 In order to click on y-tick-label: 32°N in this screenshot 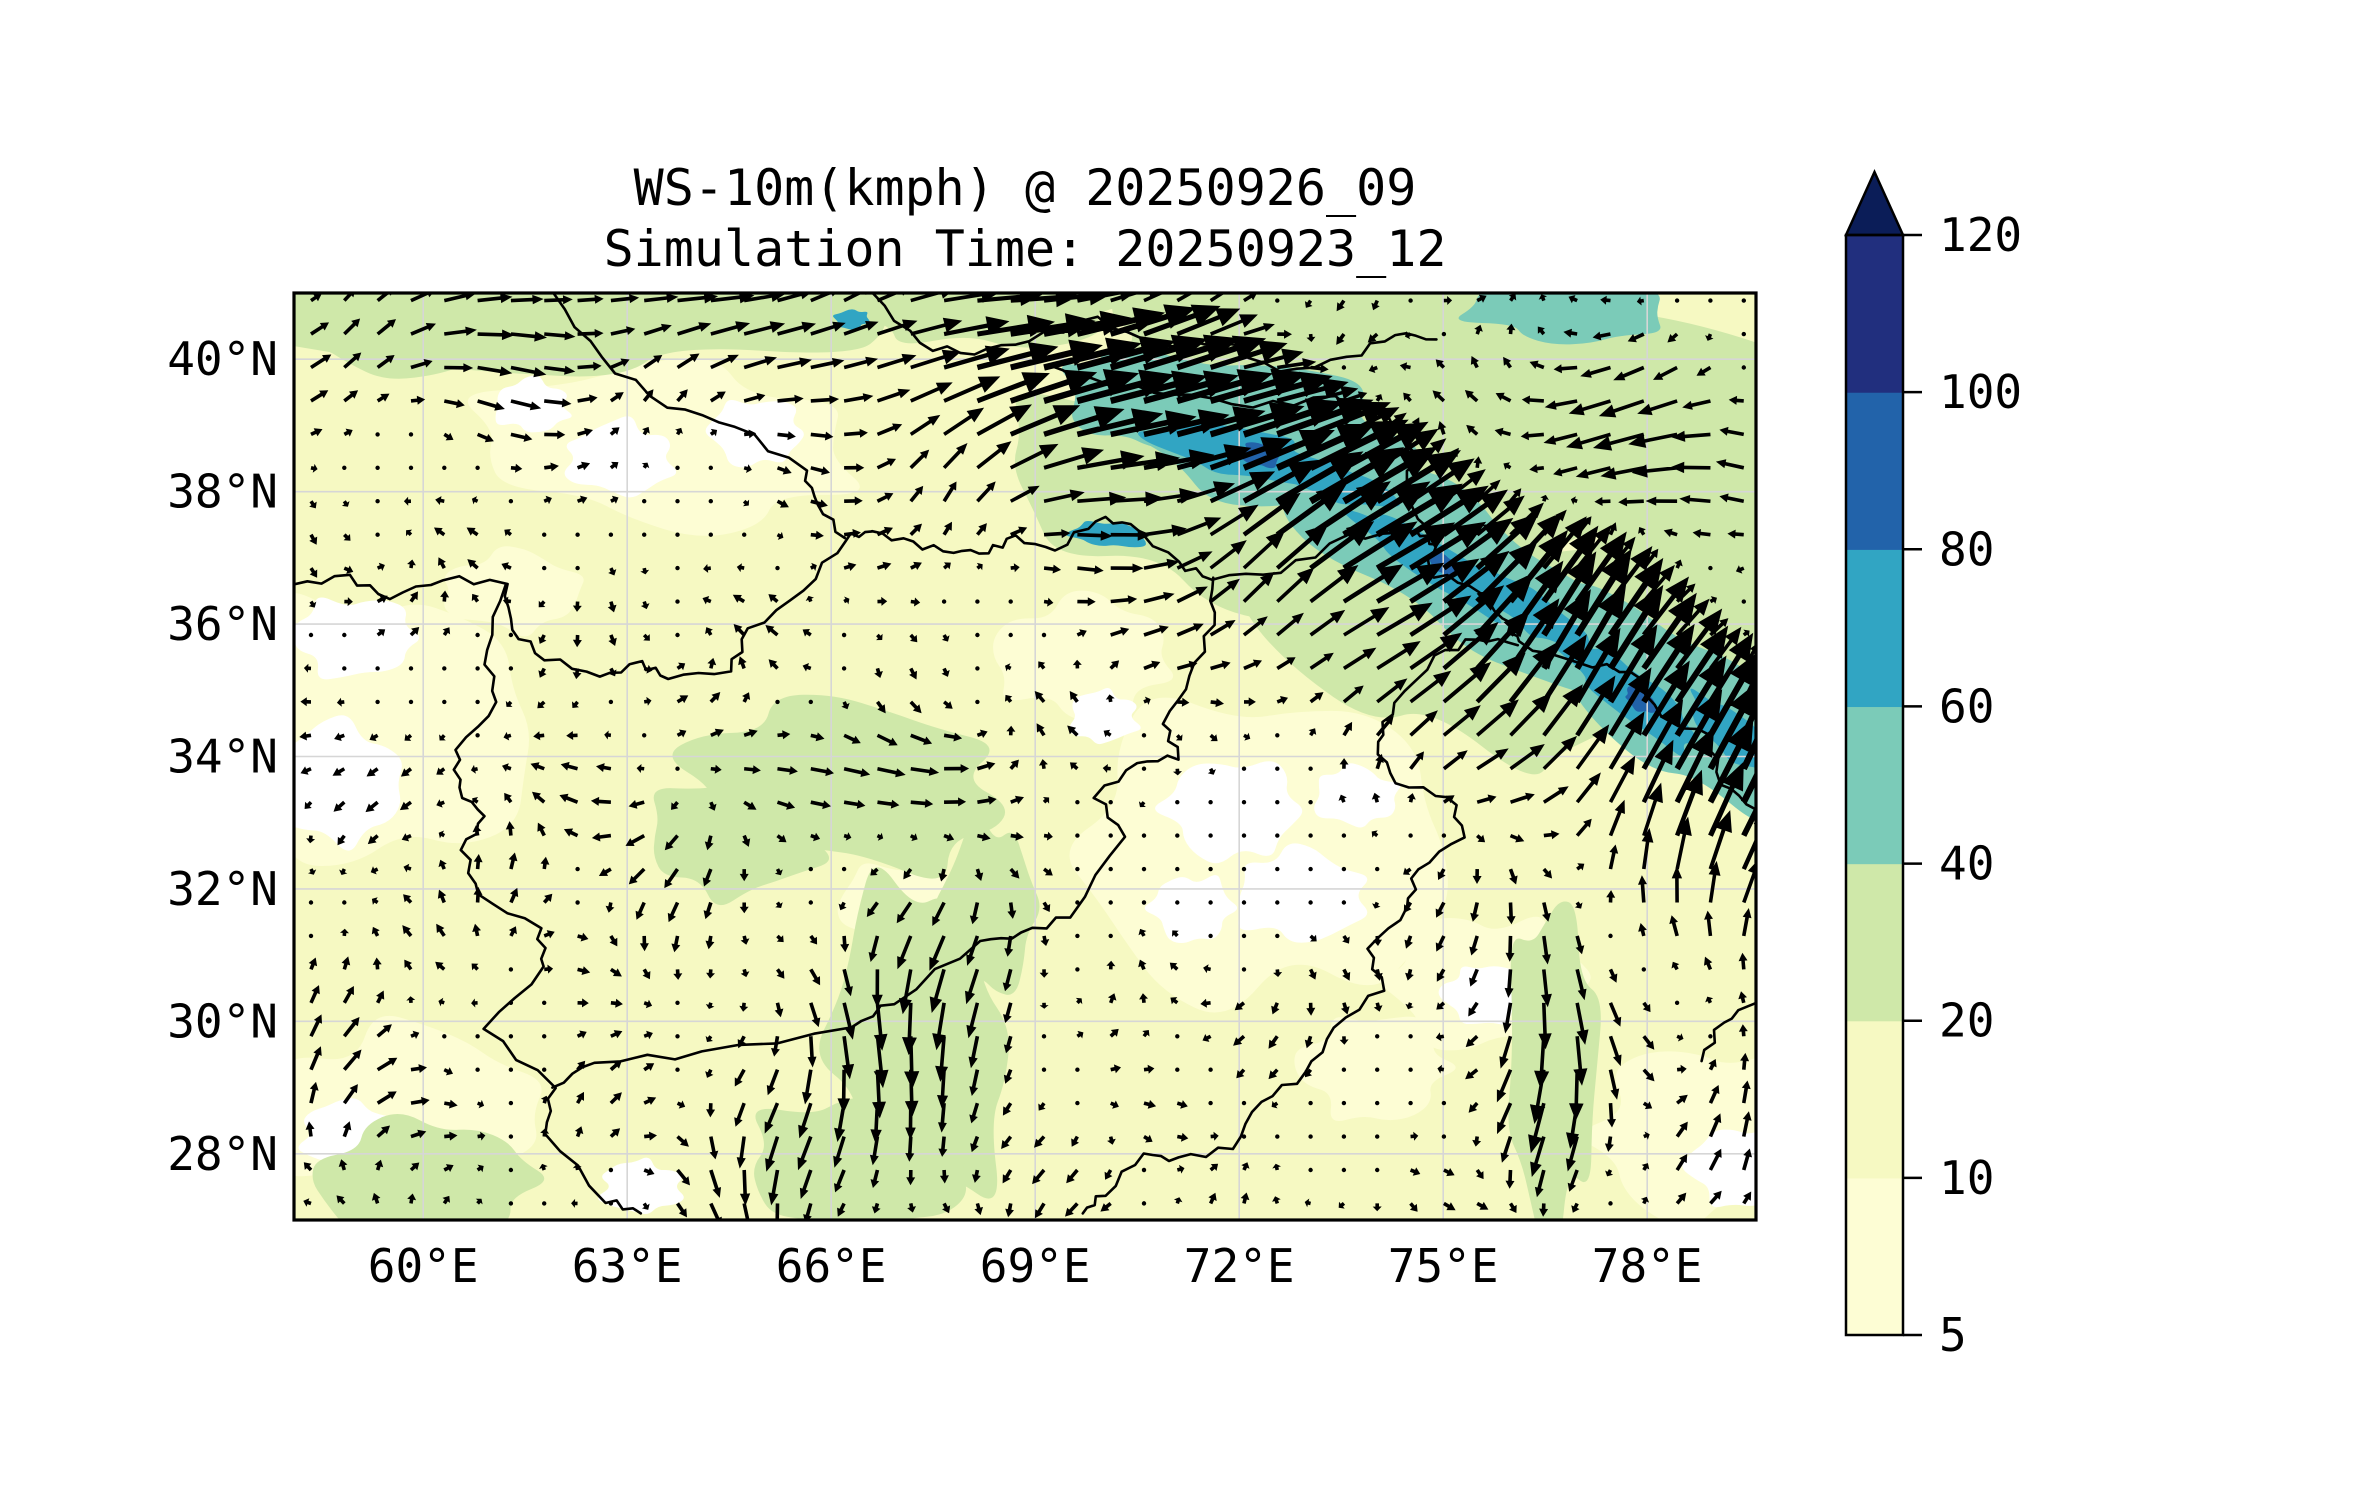, I will do `click(222, 889)`.